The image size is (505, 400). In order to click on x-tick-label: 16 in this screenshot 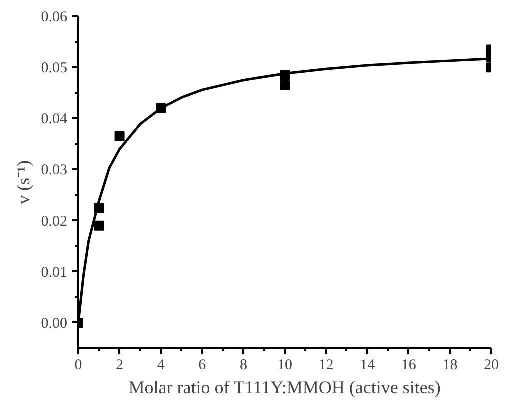, I will do `click(409, 366)`.